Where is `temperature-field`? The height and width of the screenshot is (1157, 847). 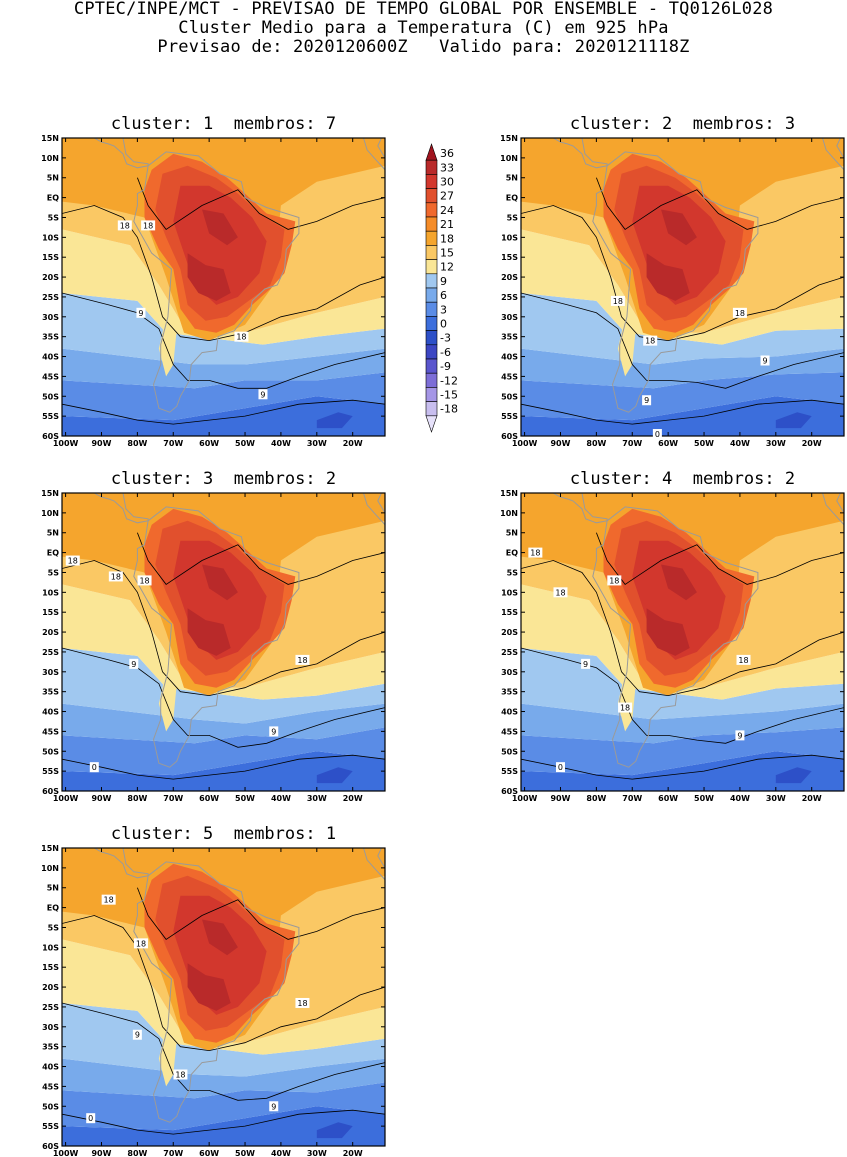
temperature-field is located at coordinates (223, 642).